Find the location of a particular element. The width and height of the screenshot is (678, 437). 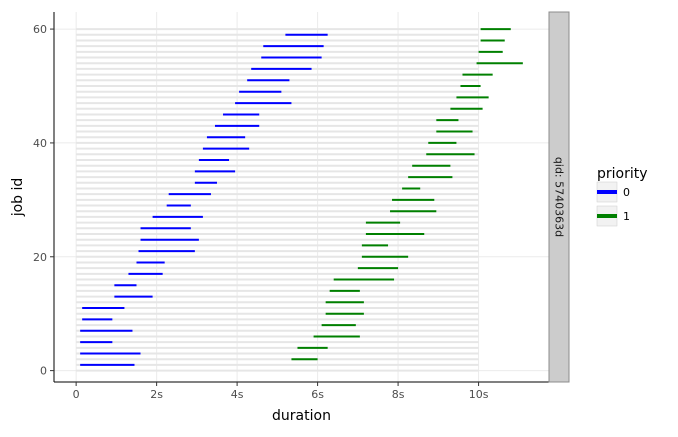

y-tick-label: 20 is located at coordinates (40, 257).